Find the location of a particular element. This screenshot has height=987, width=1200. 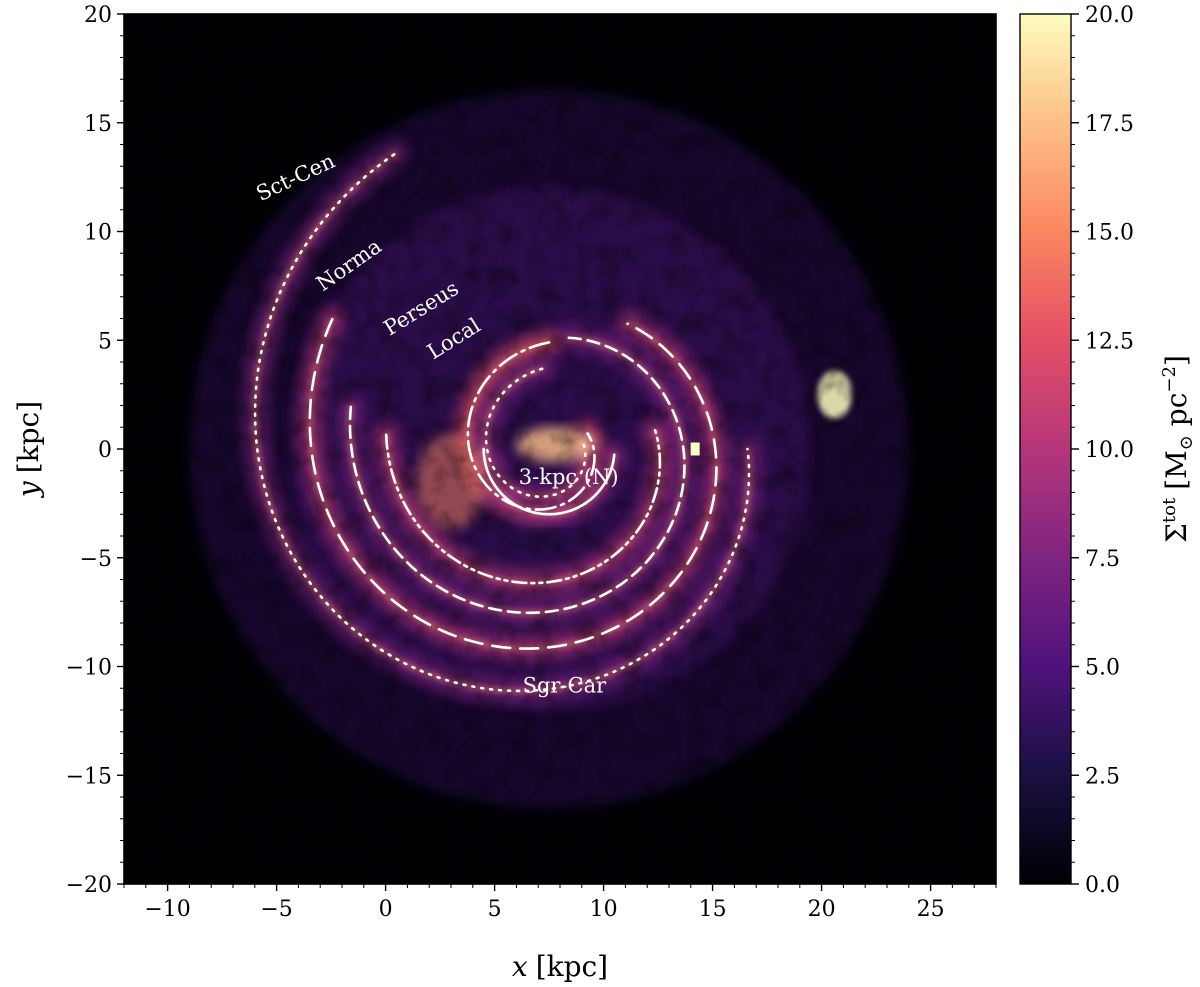

y-tick-label: 10 is located at coordinates (98, 233).